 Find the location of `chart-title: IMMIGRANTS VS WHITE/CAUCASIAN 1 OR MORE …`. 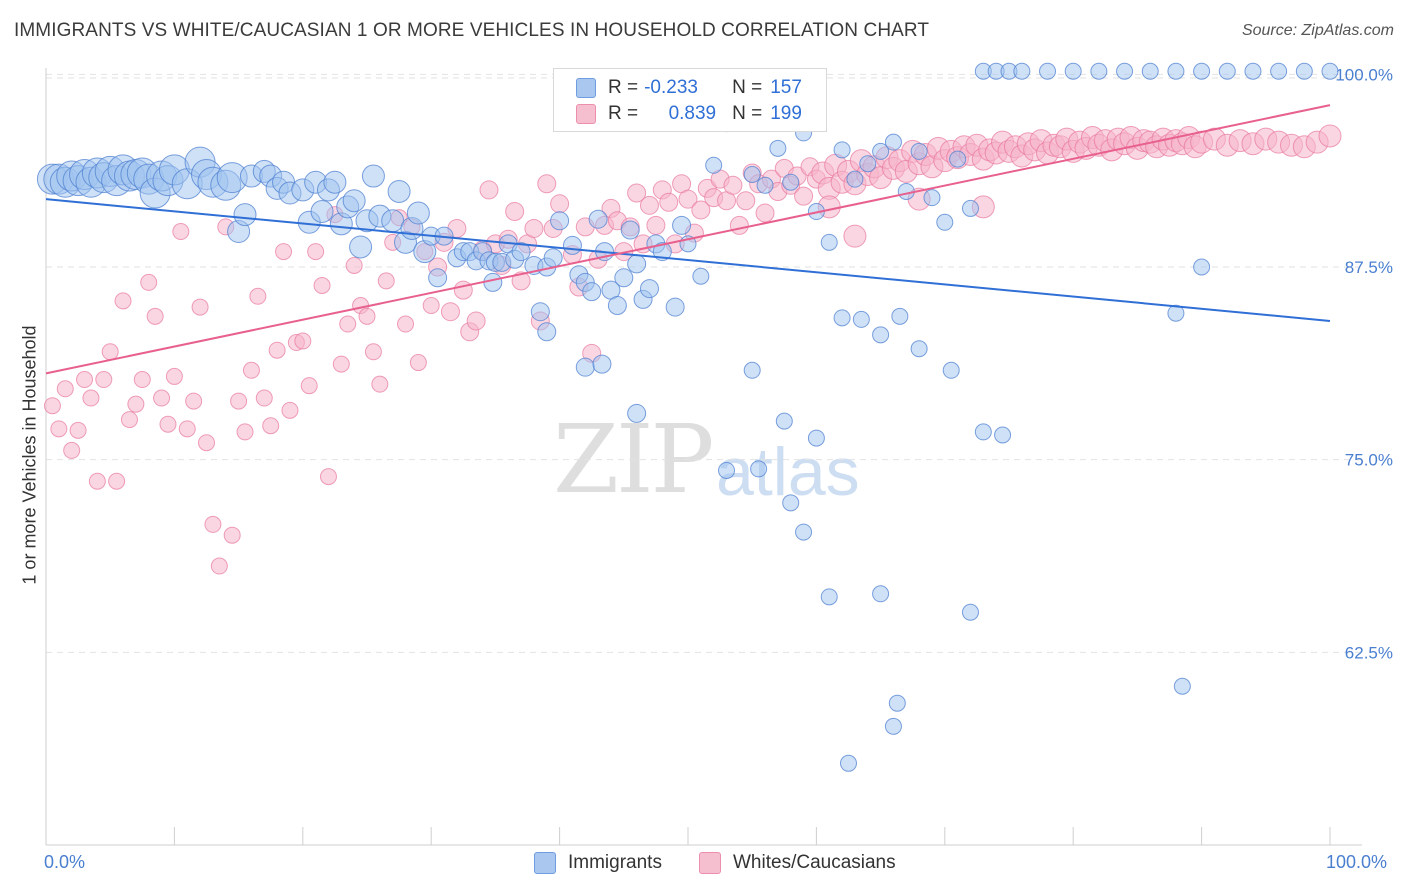

chart-title: IMMIGRANTS VS WHITE/CAUCASIAN 1 OR MORE … is located at coordinates (472, 30).